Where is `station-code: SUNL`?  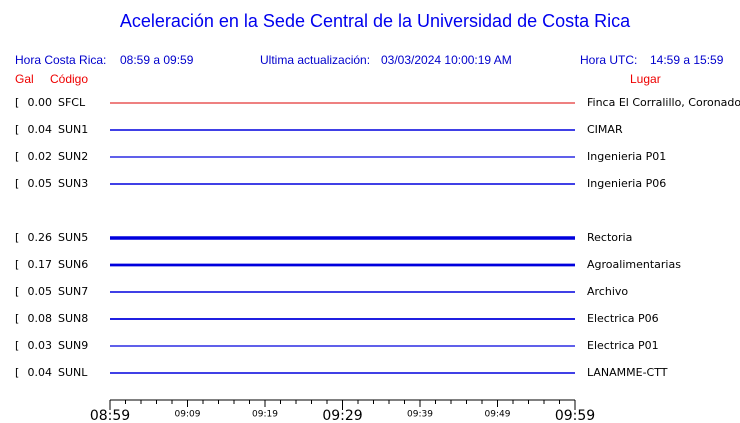
station-code: SUNL is located at coordinates (73, 372).